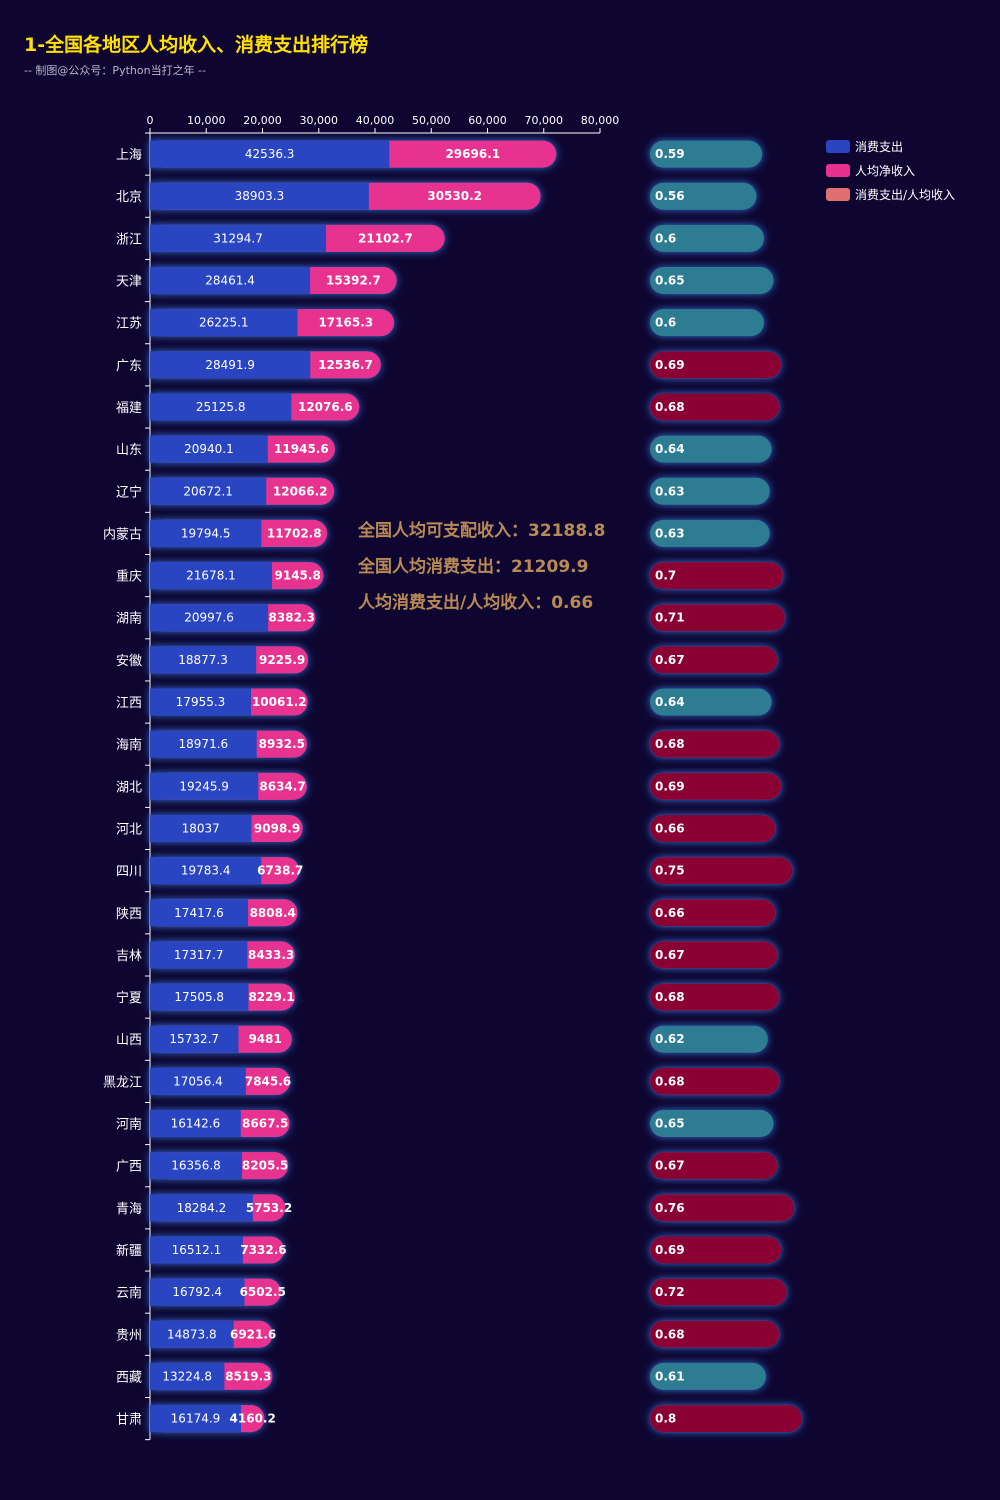 The height and width of the screenshot is (1500, 1000). I want to click on spending-value-label: 20672.1, so click(208, 491).